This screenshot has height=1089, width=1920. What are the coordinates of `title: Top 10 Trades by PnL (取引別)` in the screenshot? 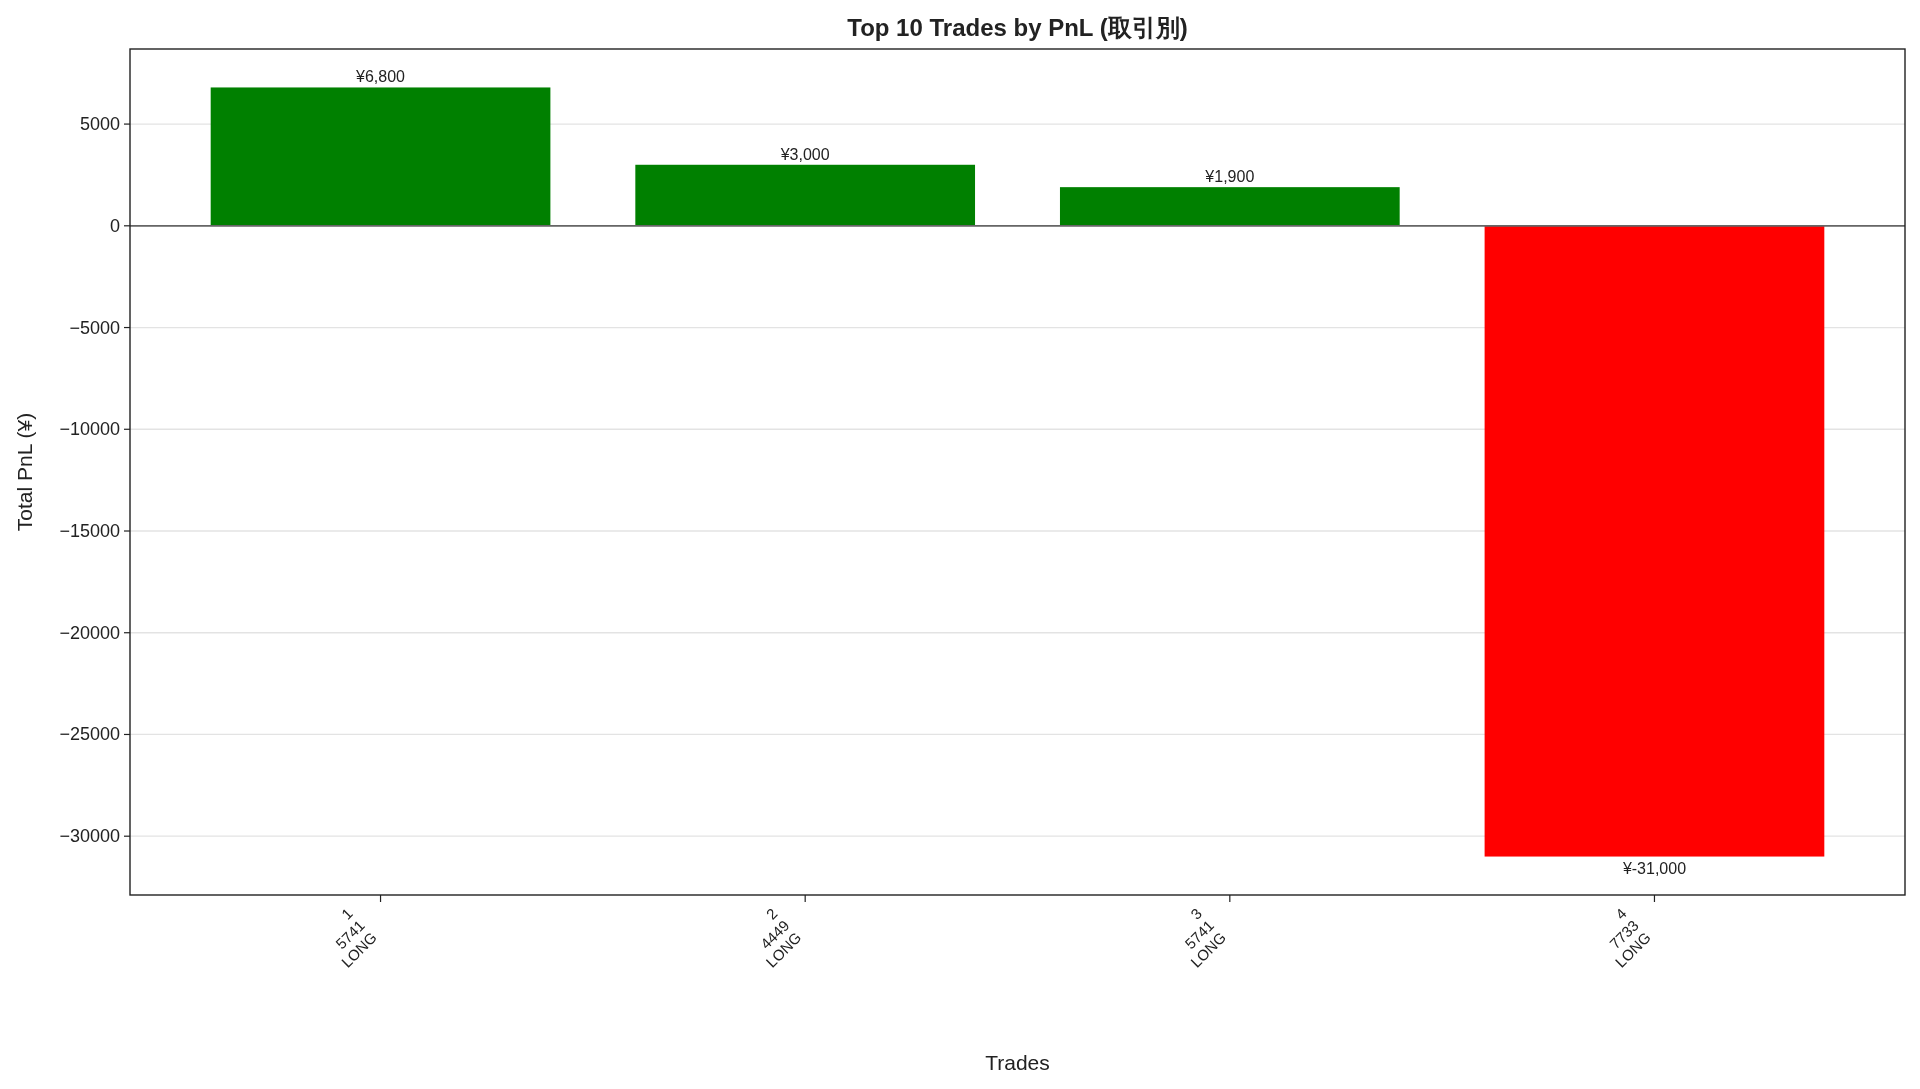 It's located at (1017, 27).